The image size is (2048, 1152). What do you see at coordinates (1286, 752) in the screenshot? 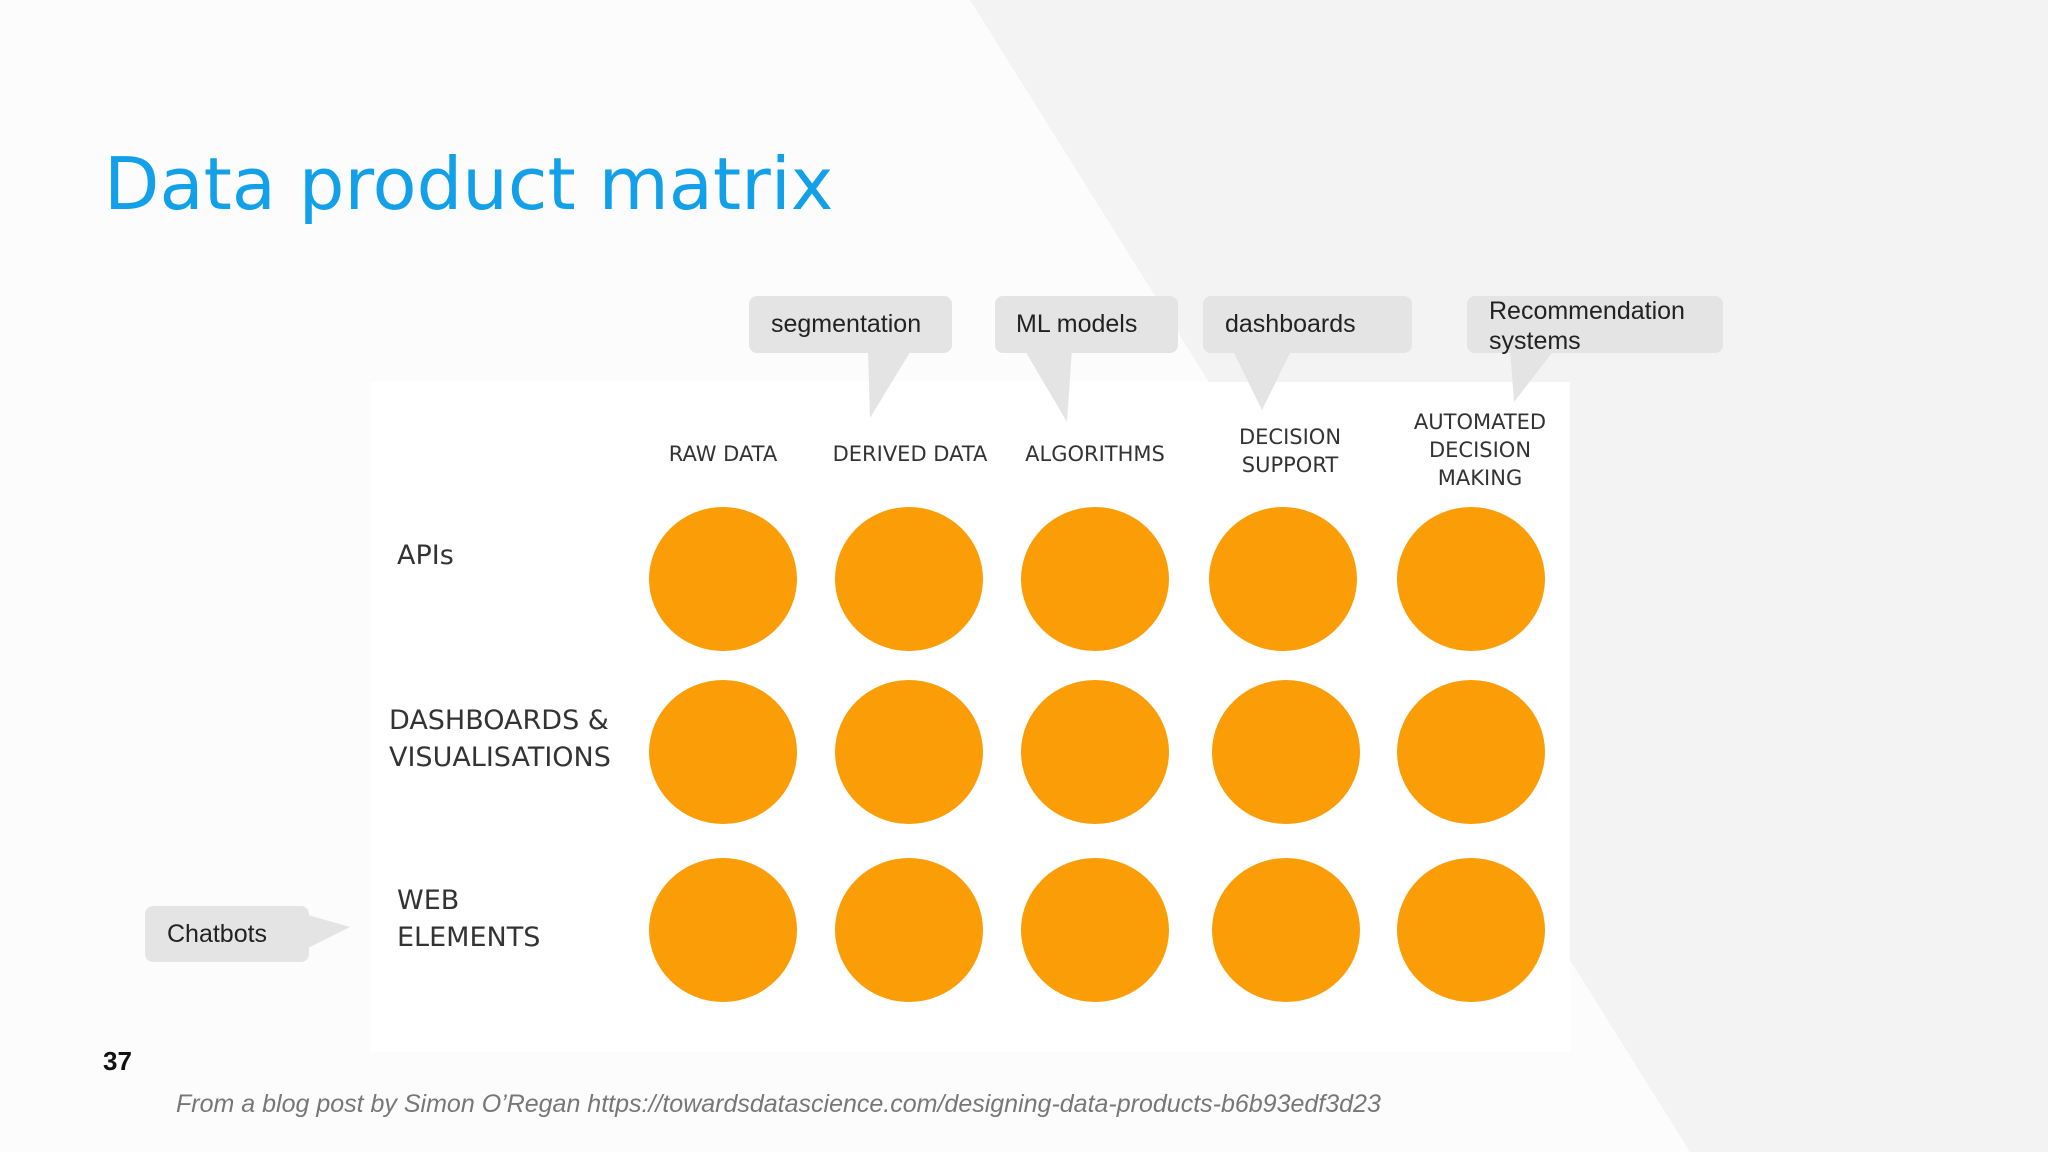
I see `matrix-dot-dashboards-decision-support` at bounding box center [1286, 752].